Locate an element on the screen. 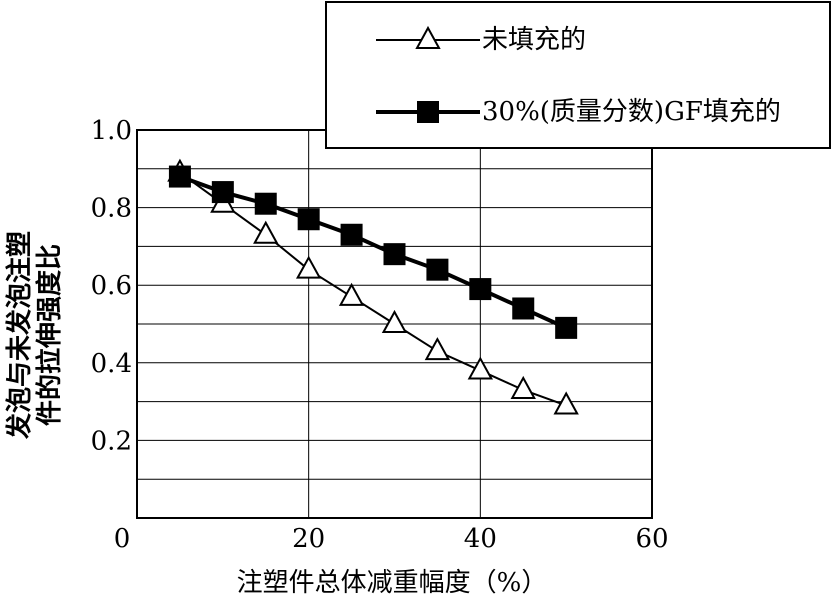 The width and height of the screenshot is (832, 601). x-axis-label: 注塑件总体减重幅度（%） is located at coordinates (392, 583).